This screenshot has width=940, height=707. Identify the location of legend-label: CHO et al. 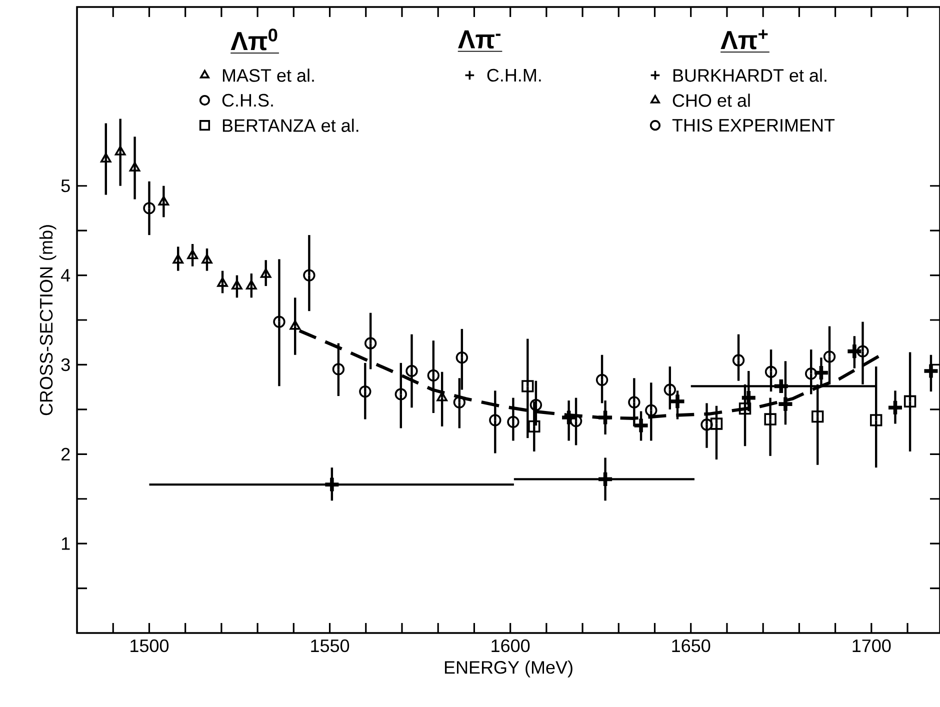
(711, 100).